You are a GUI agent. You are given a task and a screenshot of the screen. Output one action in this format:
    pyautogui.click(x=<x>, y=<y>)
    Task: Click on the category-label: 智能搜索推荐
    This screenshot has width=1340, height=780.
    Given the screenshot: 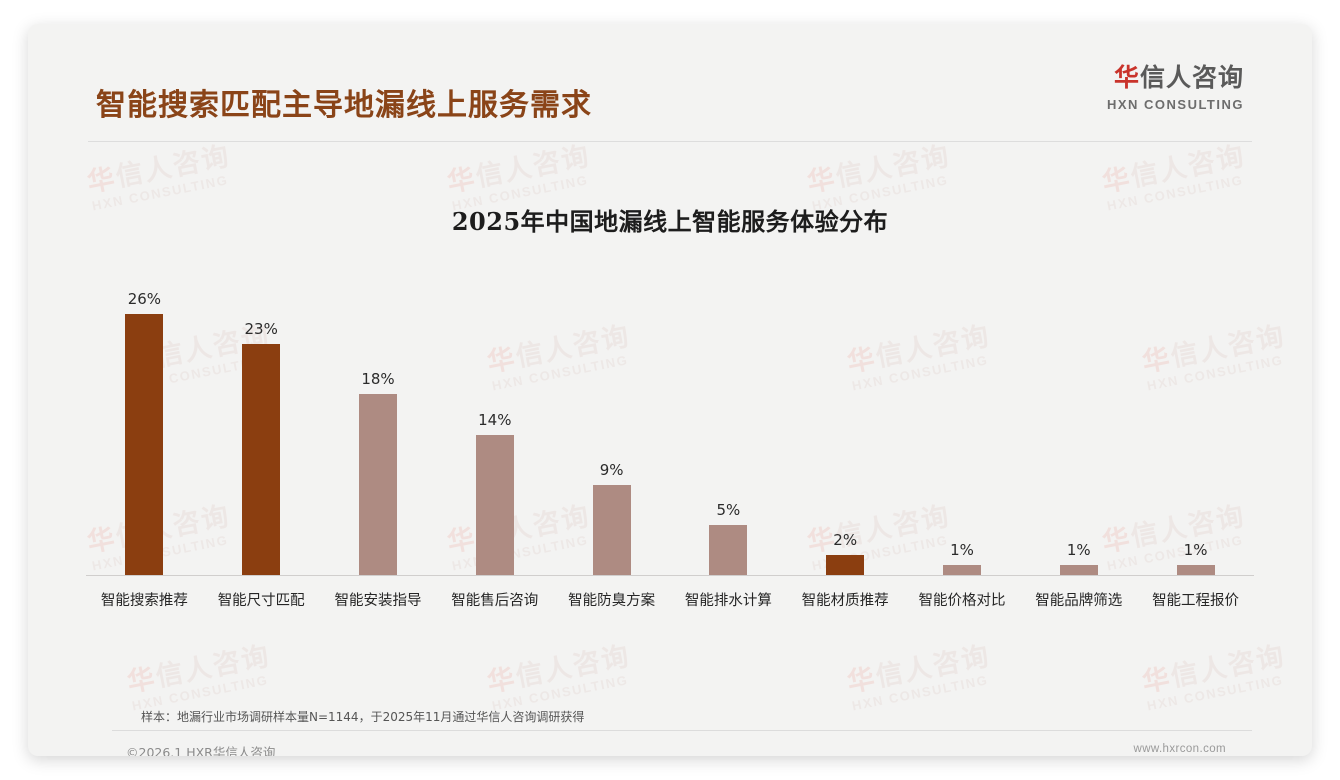 What is the action you would take?
    pyautogui.click(x=144, y=601)
    